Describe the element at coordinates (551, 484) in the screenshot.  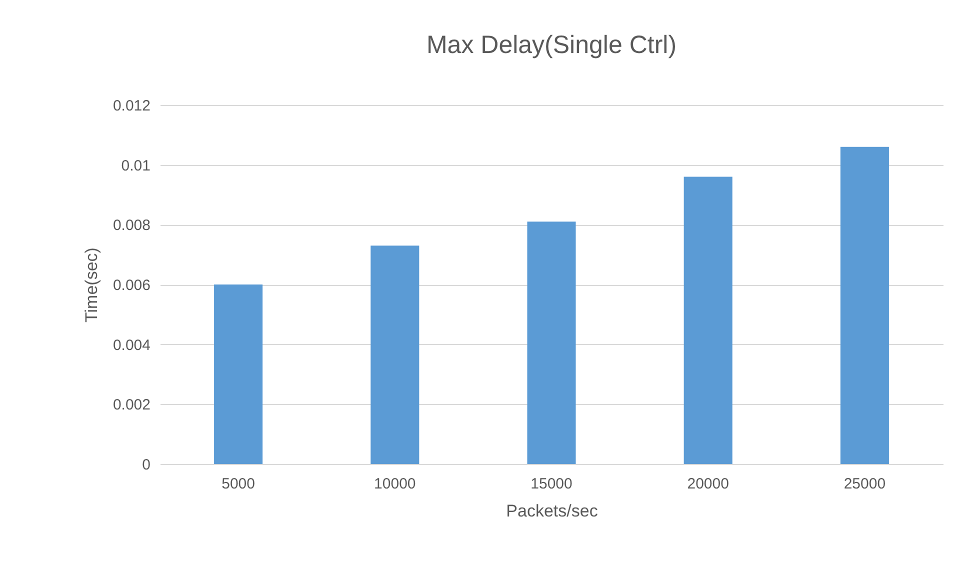
I see `x-tick-label: 15000` at that location.